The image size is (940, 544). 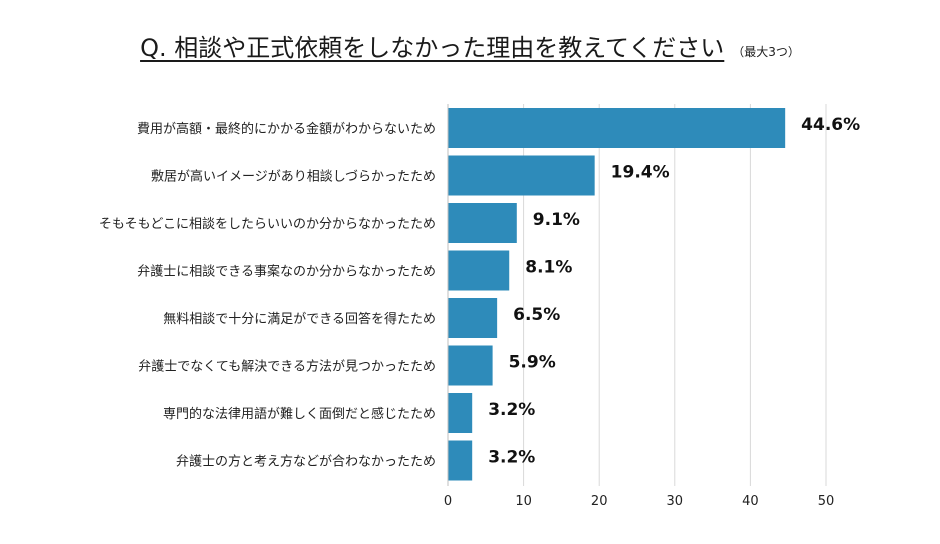 I want to click on category-label: そもそもどこに相談をしたらいいのか分からなかったため, so click(x=267, y=224).